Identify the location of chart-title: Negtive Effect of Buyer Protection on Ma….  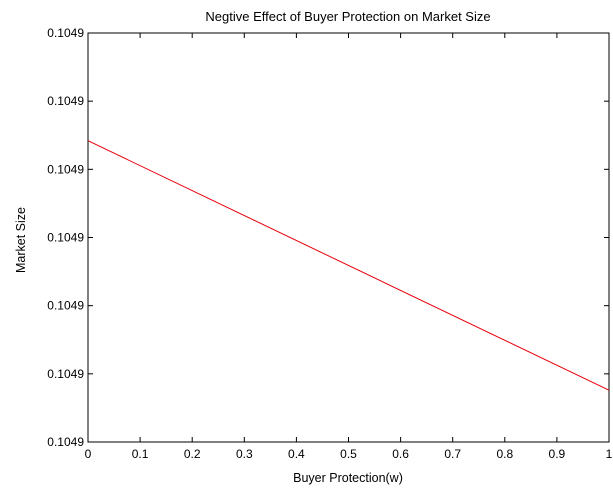
(347, 16).